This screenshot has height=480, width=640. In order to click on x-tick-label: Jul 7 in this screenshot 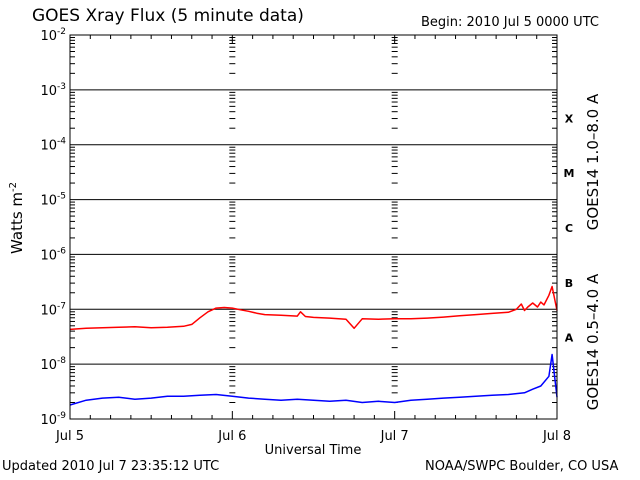, I will do `click(394, 436)`.